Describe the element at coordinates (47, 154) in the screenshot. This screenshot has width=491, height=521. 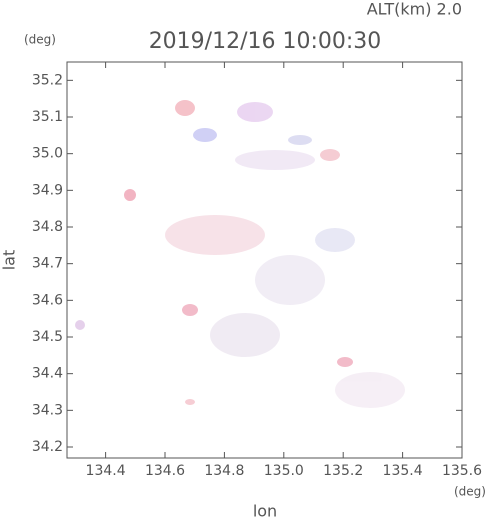
I see `y-tick-label: 35.0` at that location.